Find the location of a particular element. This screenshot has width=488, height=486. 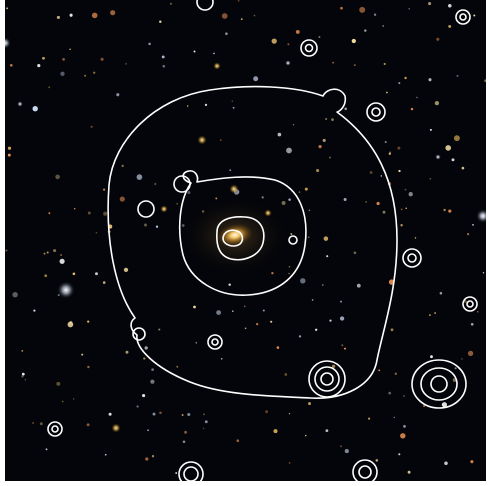

bright-star is located at coordinates (481, 216).